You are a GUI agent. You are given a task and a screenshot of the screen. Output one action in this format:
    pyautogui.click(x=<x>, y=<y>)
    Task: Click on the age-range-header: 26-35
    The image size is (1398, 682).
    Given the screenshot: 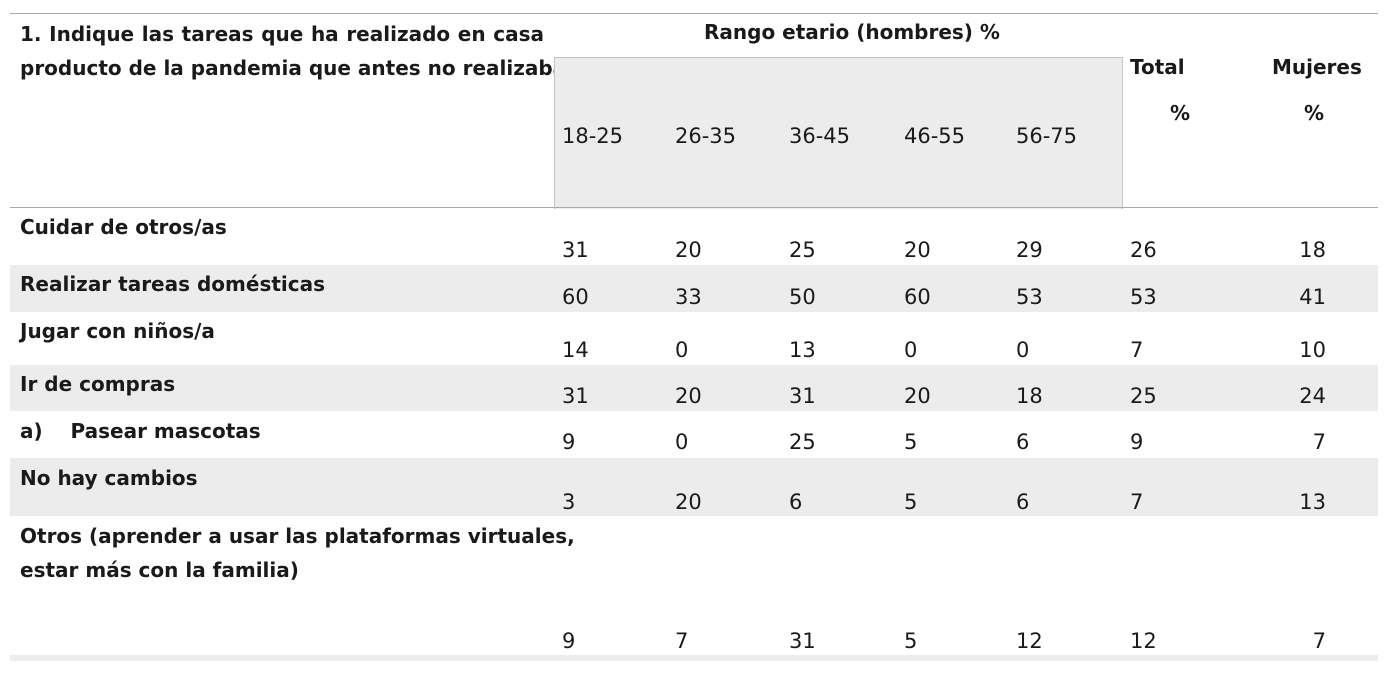 What is the action you would take?
    pyautogui.click(x=706, y=136)
    